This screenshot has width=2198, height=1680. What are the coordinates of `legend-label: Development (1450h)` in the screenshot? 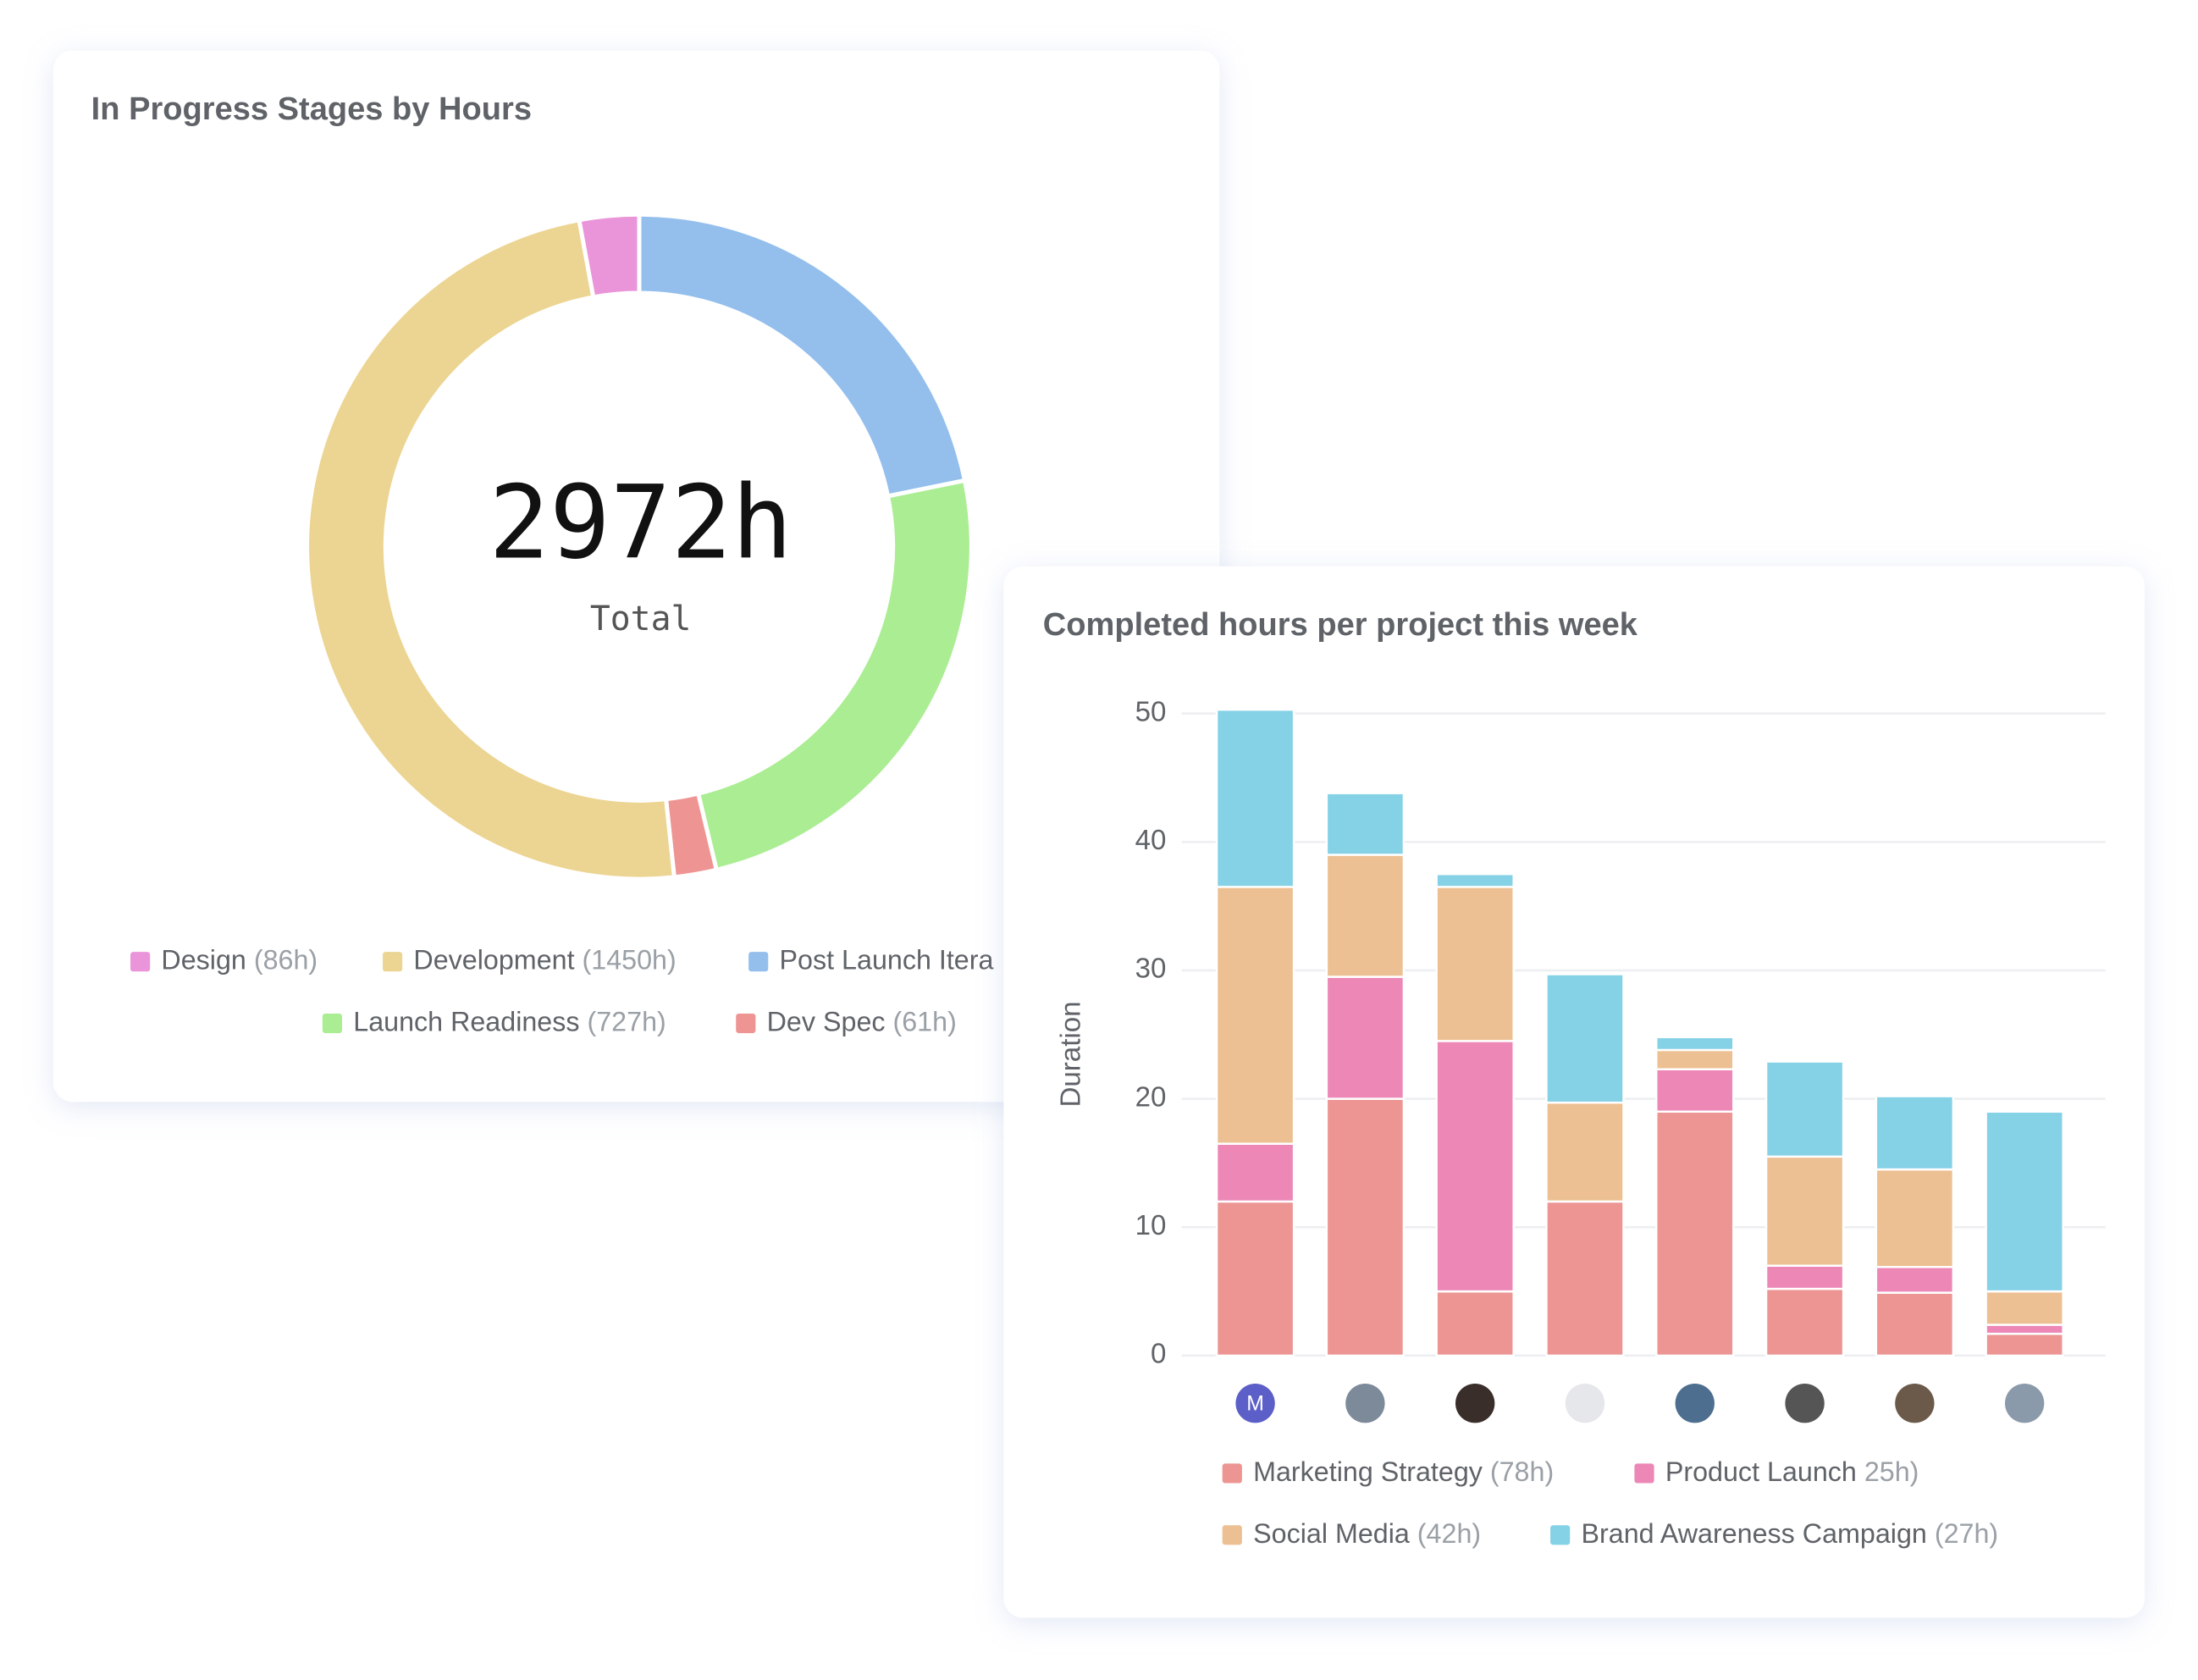 It's located at (544, 959).